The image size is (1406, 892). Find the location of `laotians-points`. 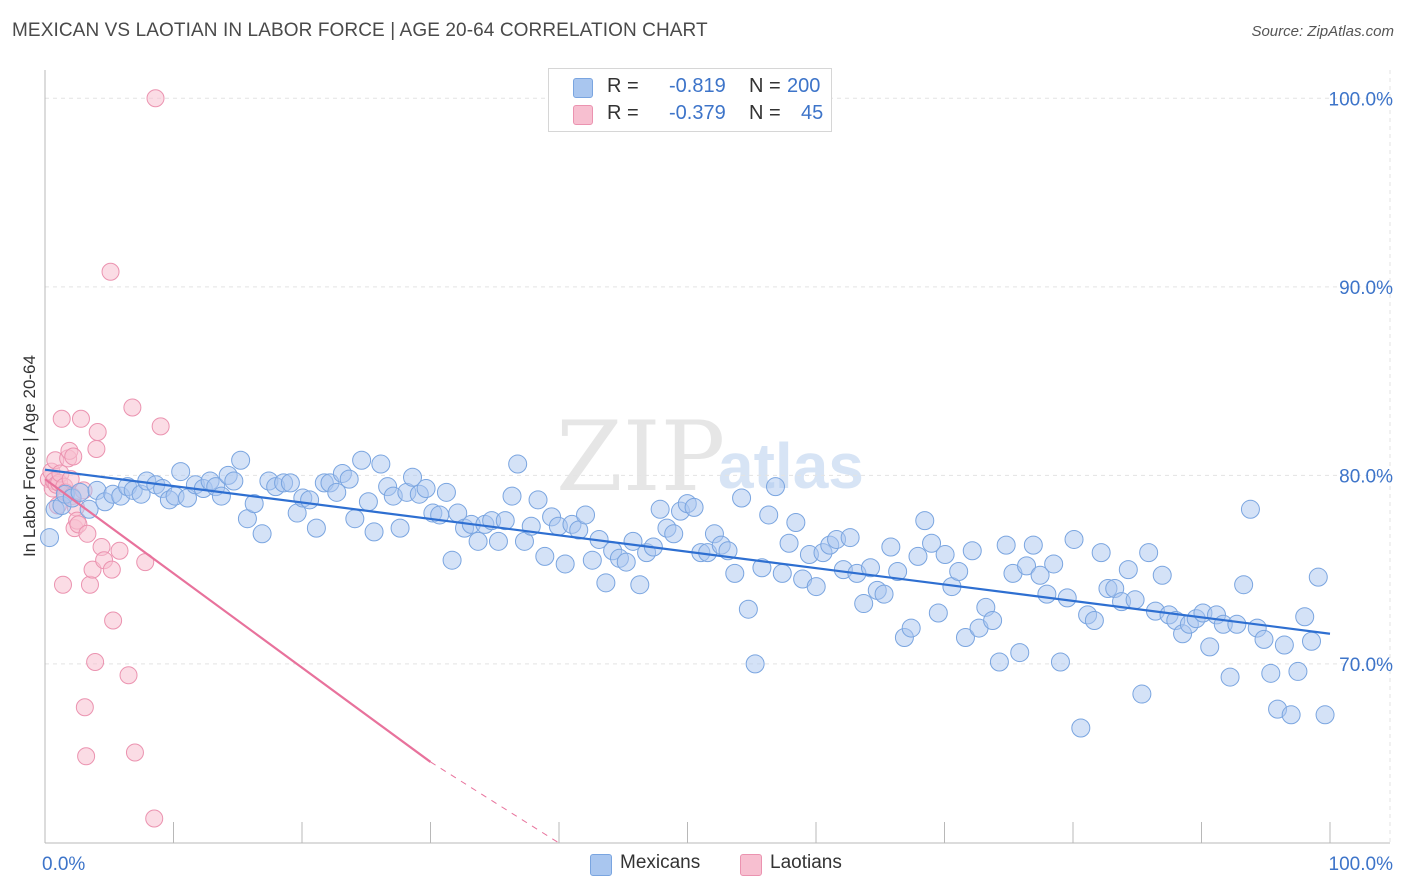

laotians-points is located at coordinates (104, 458).